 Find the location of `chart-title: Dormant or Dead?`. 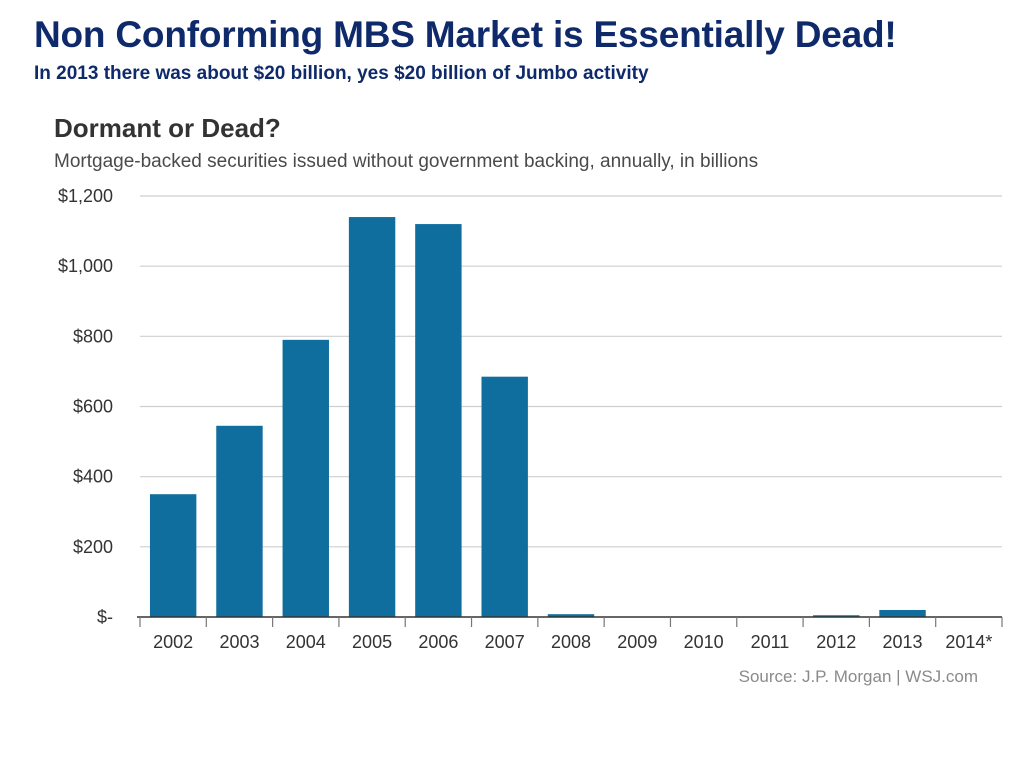

chart-title: Dormant or Dead? is located at coordinates (167, 128).